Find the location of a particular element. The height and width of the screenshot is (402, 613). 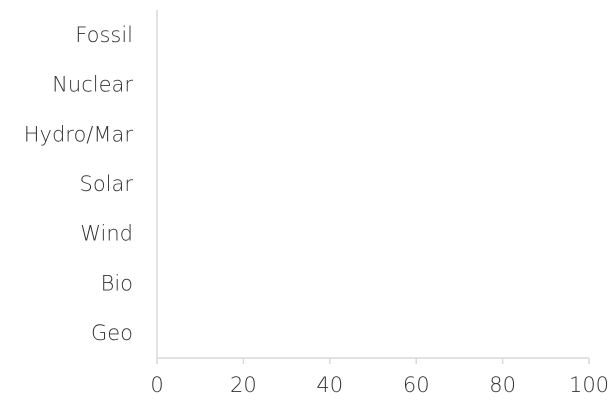

category-axis-labels: Fossil Nuclear Hydro/Mar Solar Wind Bio Geo is located at coordinates (79, 184).